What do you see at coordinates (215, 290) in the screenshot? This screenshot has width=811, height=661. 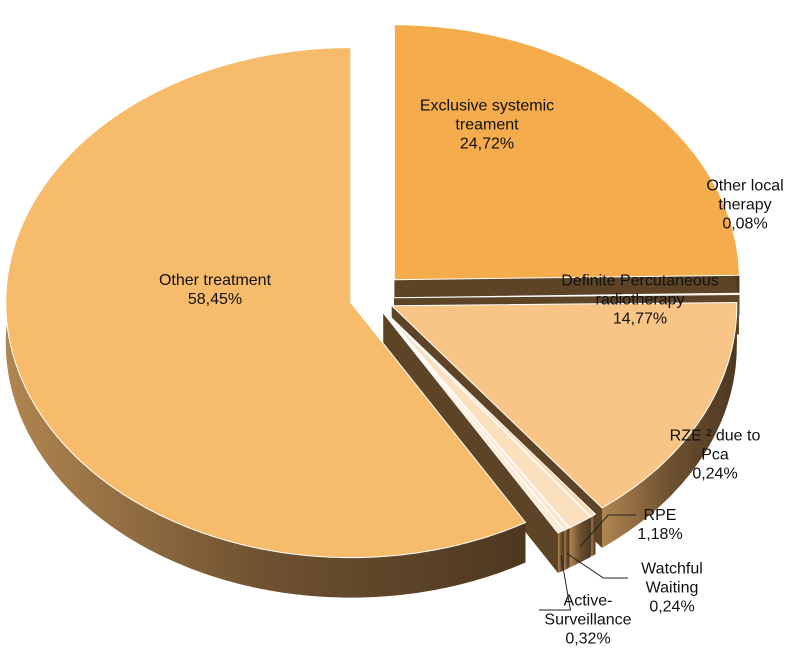 I see `slice-label: Other treatment 58,45%` at bounding box center [215, 290].